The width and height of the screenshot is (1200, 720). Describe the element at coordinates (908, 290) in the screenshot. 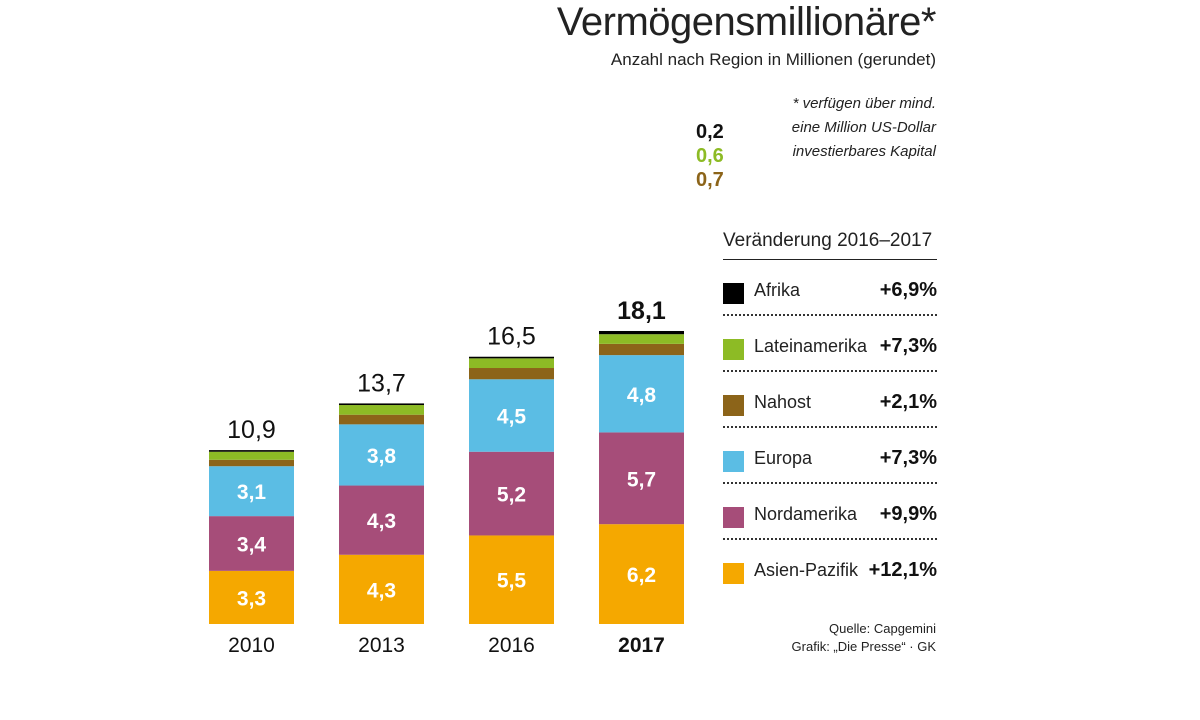

I see `legend-change: +6,9%` at that location.